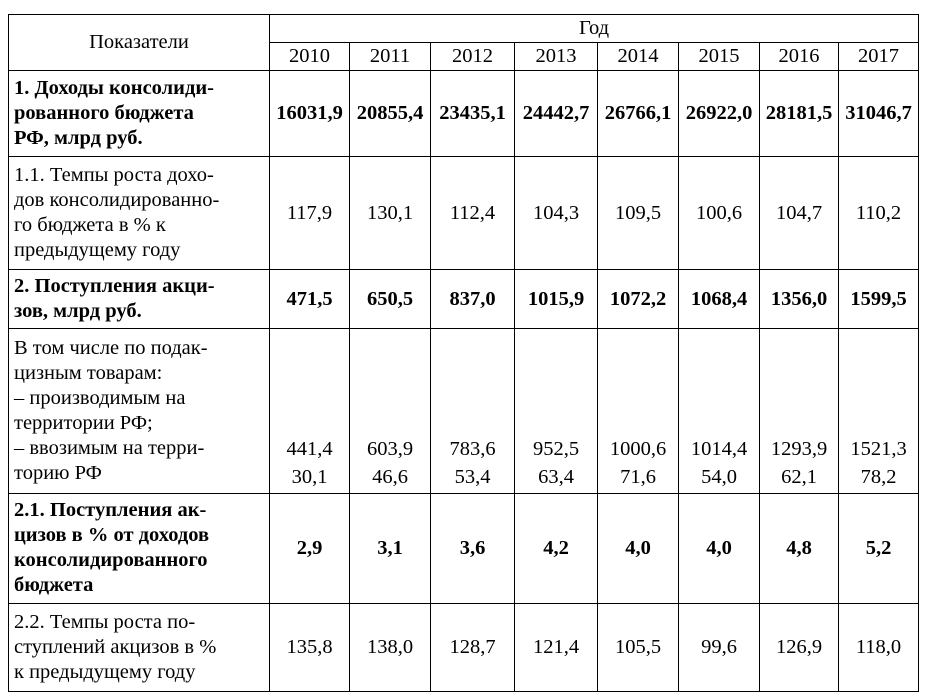  What do you see at coordinates (556, 476) in the screenshot?
I see `imported-value: 63,4` at bounding box center [556, 476].